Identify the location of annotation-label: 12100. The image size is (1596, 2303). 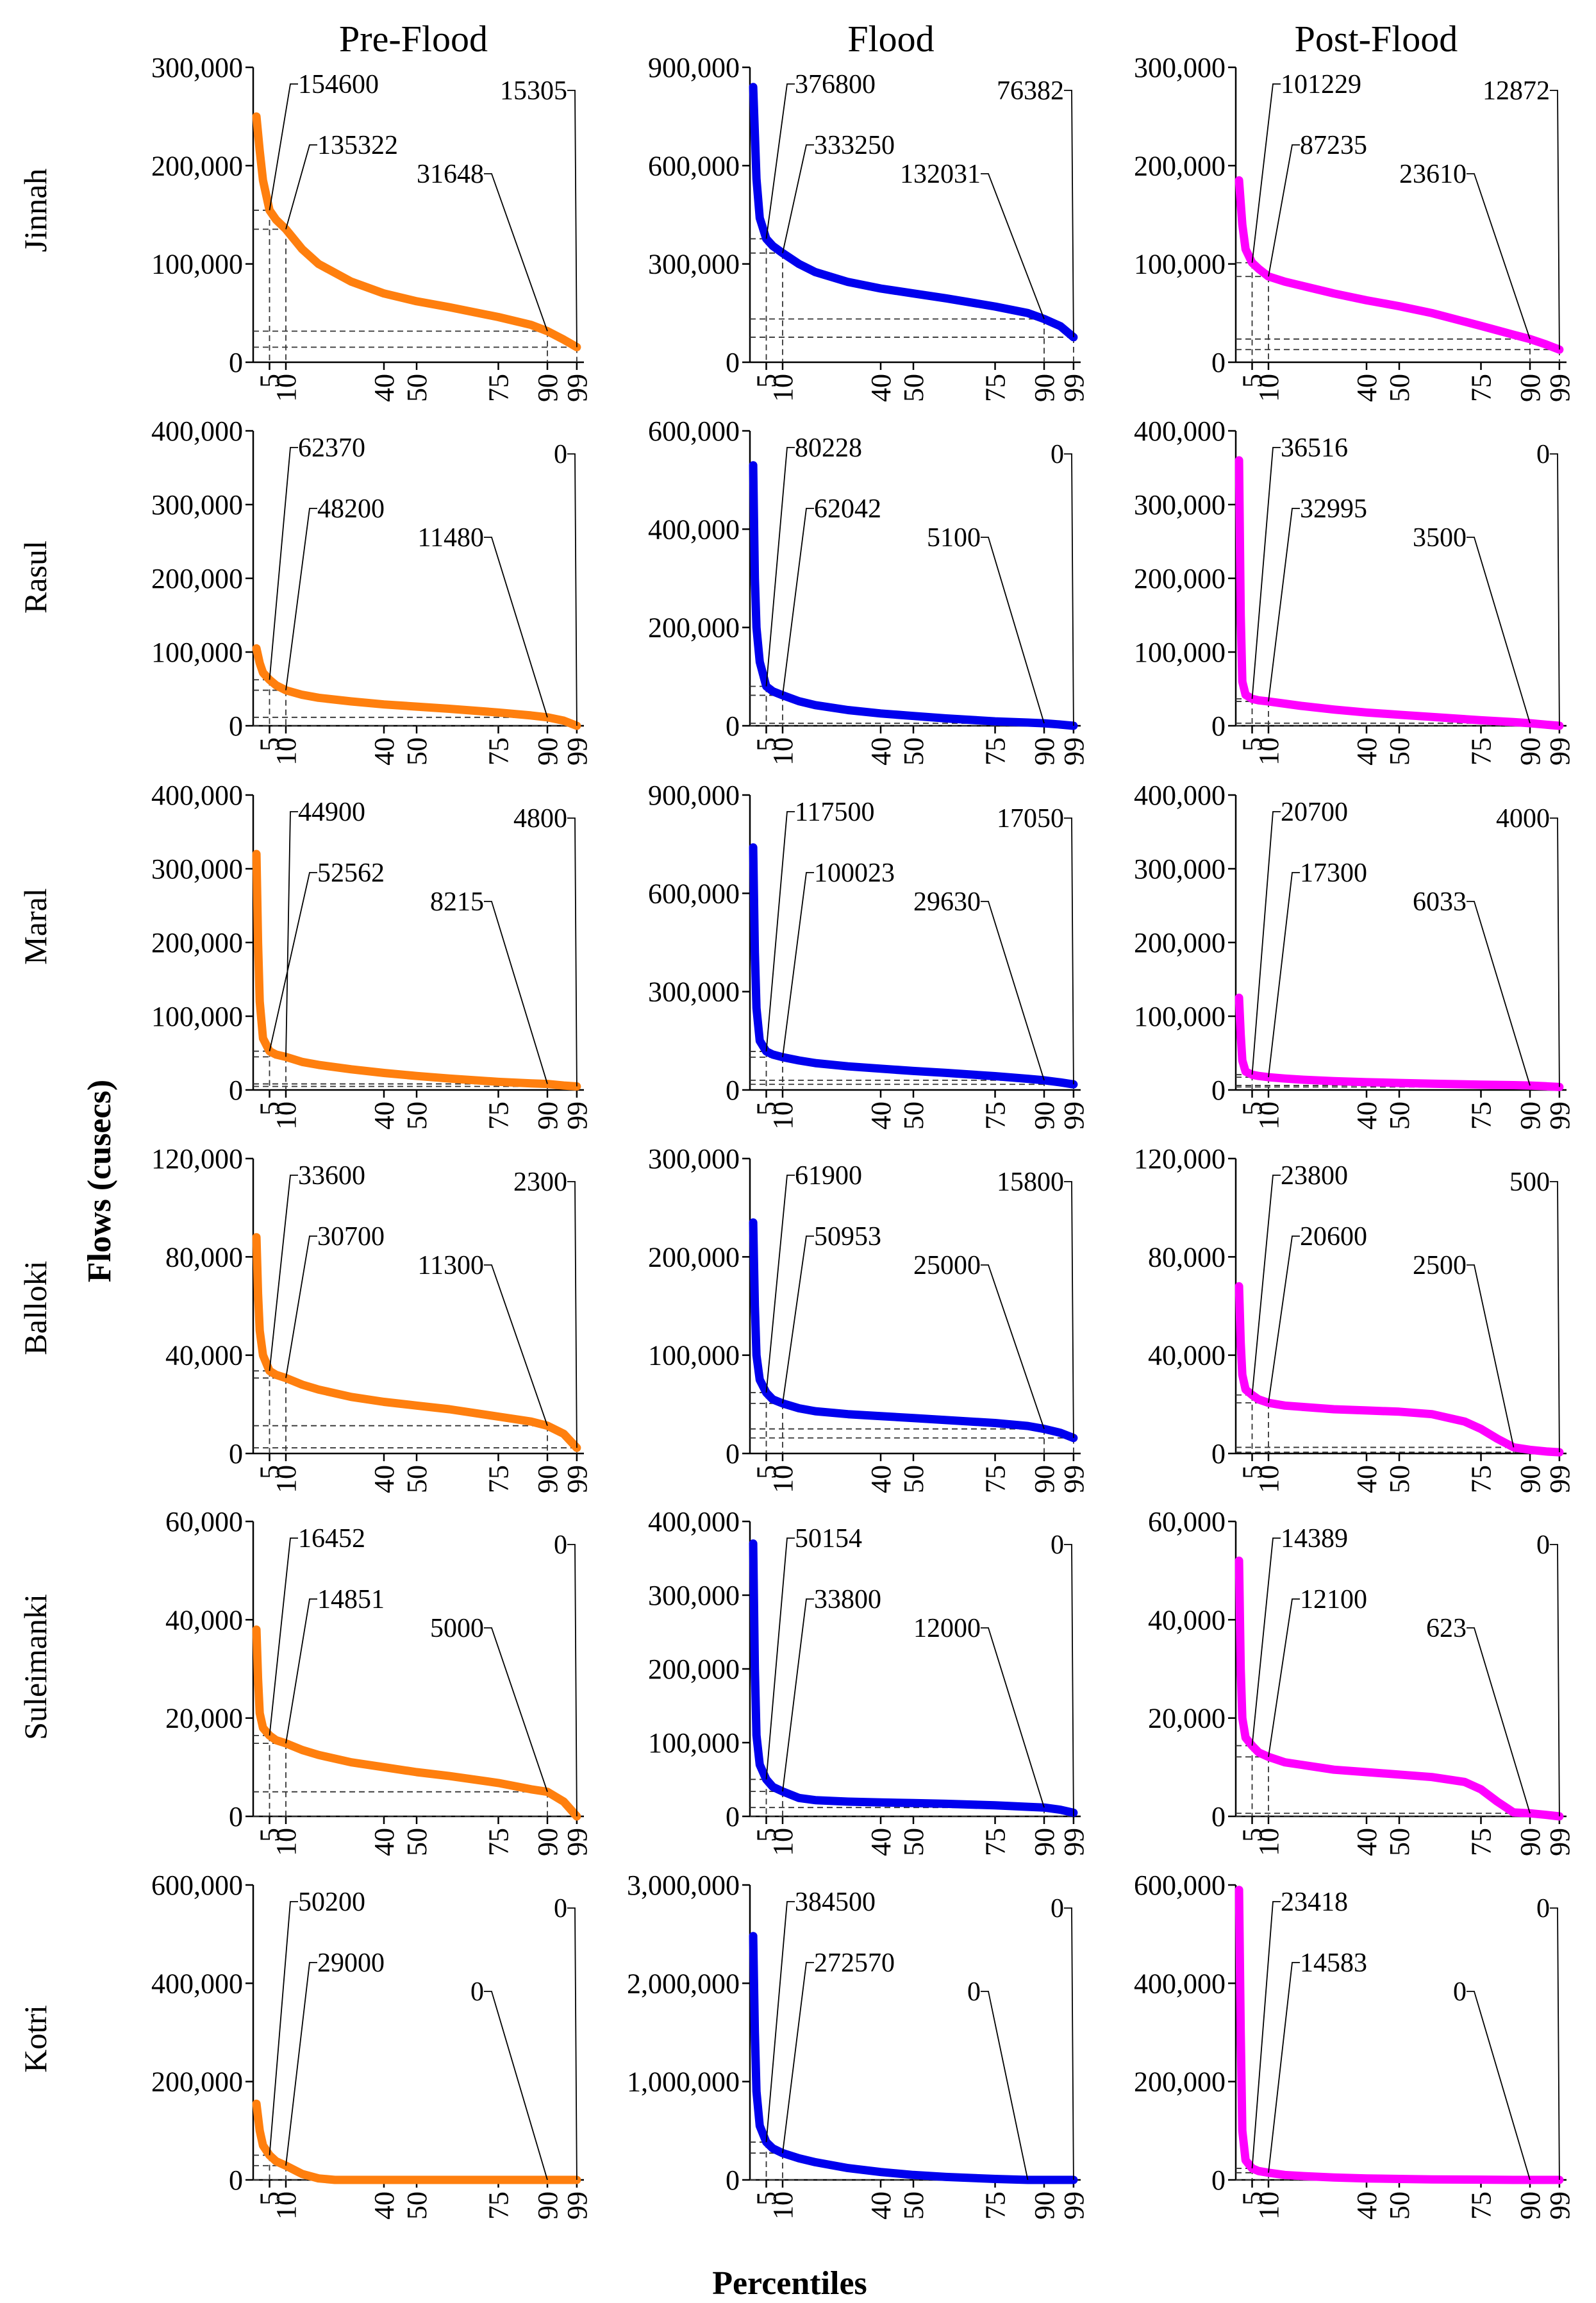
(1334, 1600).